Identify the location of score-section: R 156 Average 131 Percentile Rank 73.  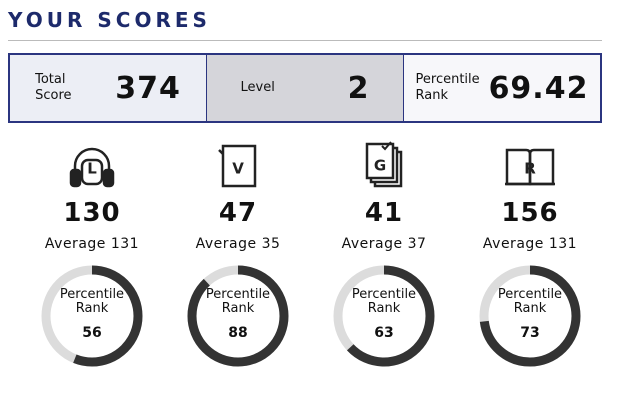
(530, 255).